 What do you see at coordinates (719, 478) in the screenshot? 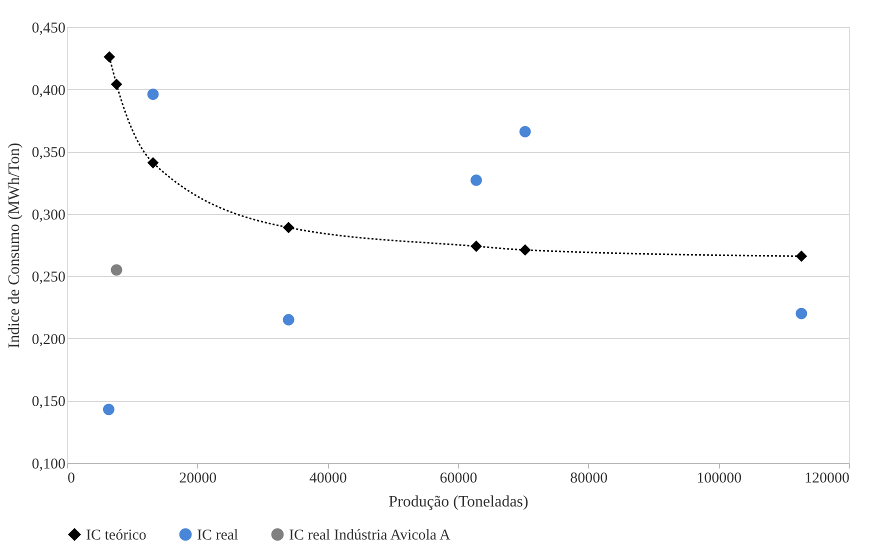
I see `x-tick-label: 100000` at bounding box center [719, 478].